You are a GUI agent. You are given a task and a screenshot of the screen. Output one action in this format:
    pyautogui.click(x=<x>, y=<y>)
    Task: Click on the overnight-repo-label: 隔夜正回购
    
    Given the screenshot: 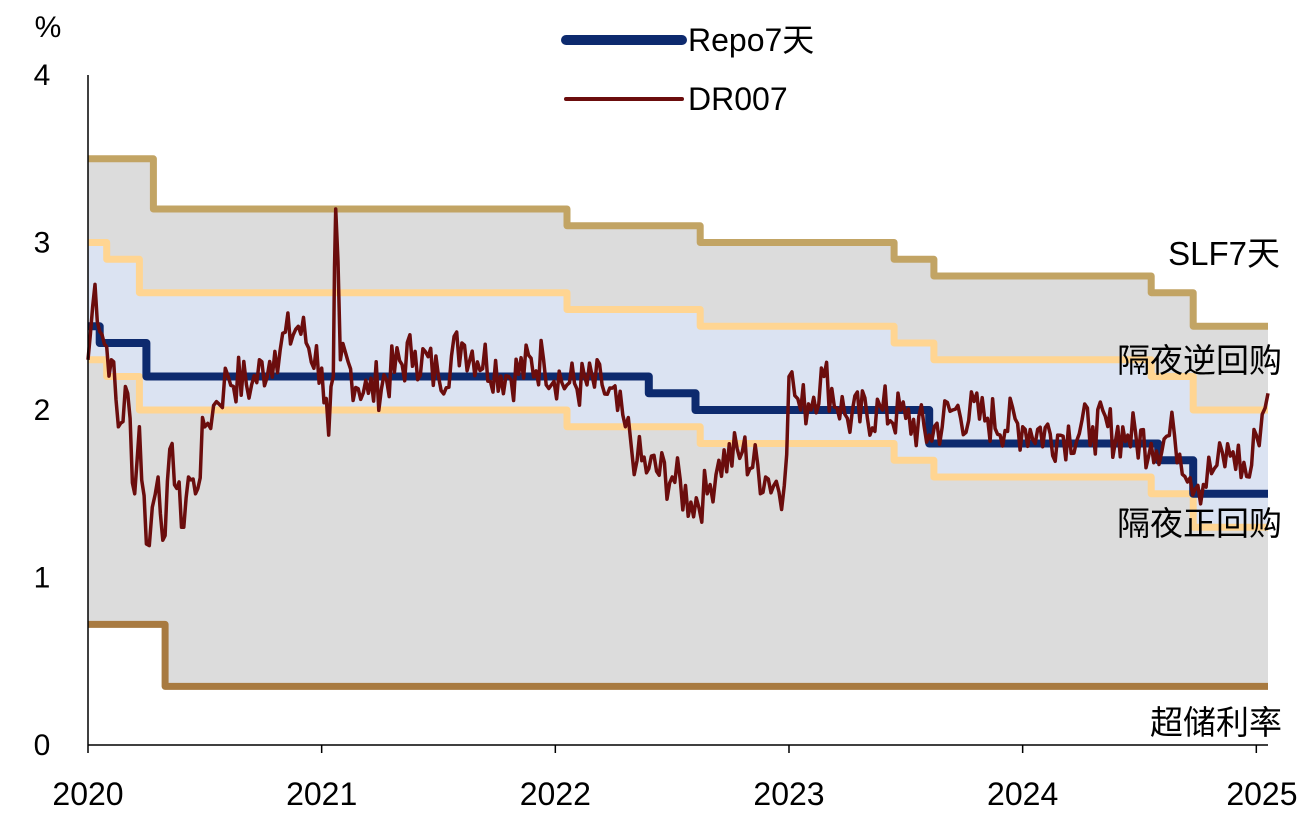 What is the action you would take?
    pyautogui.click(x=1199, y=523)
    